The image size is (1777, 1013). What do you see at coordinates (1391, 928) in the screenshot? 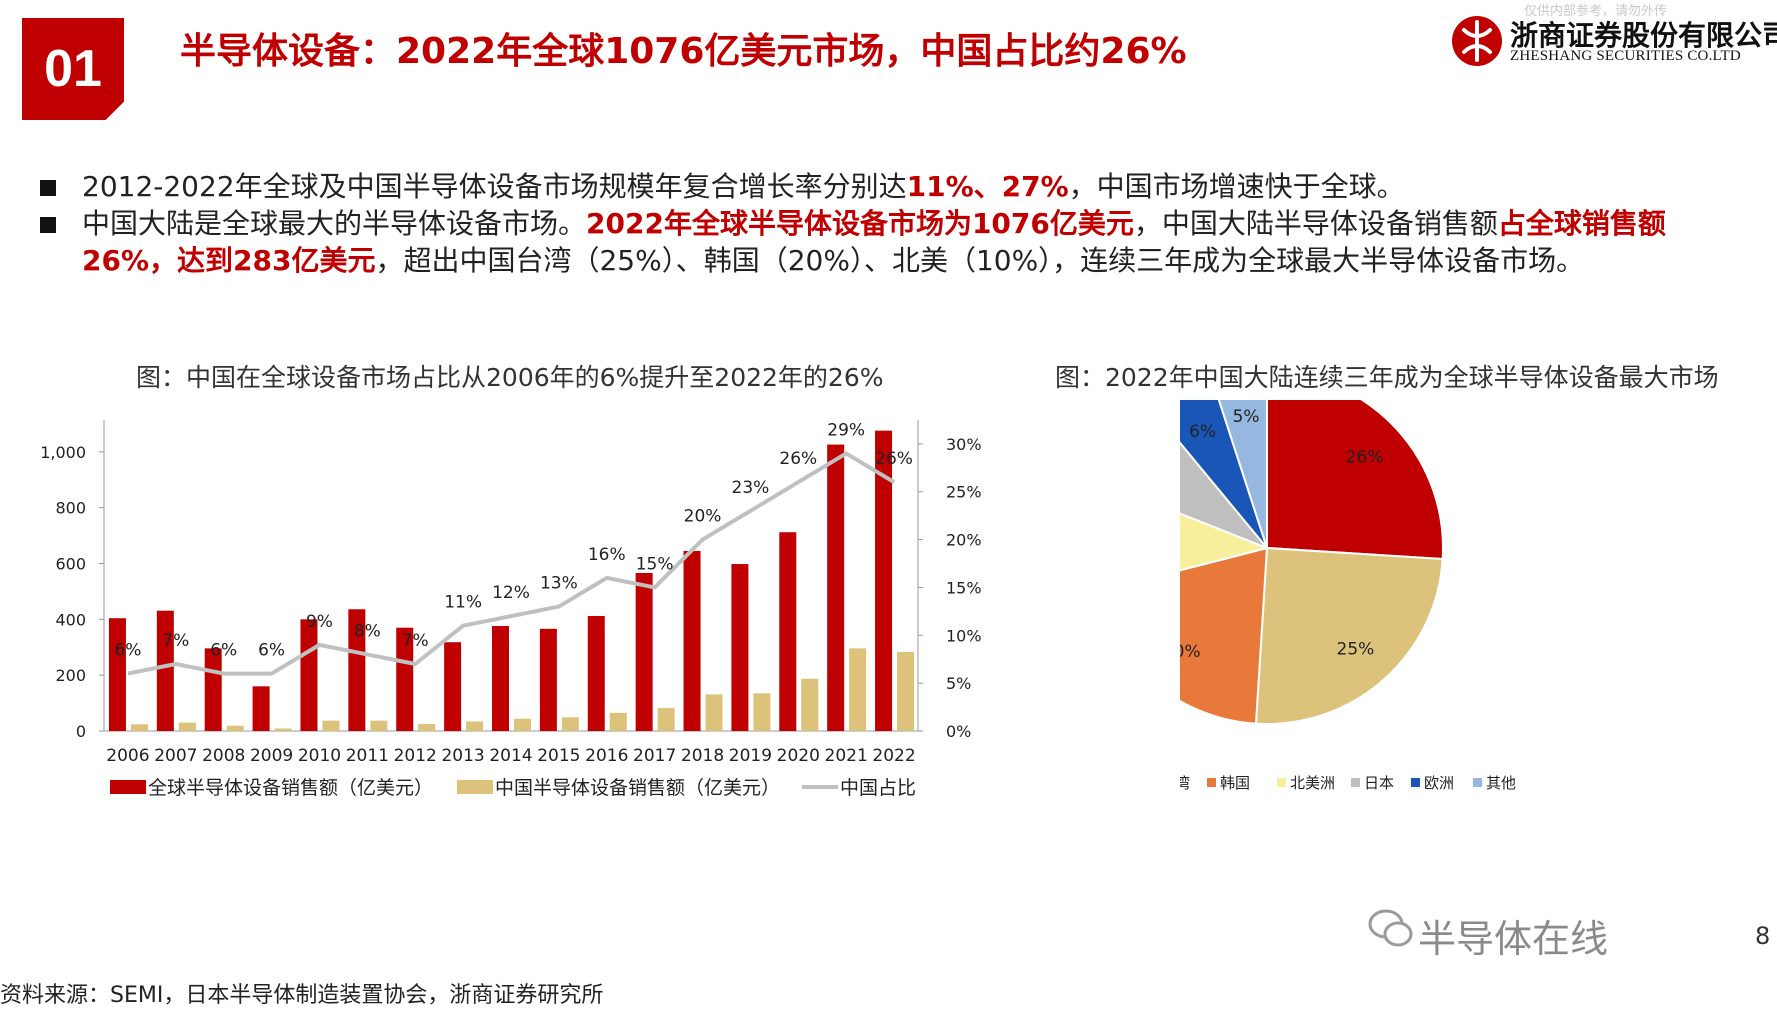
I see `wechat-icon` at bounding box center [1391, 928].